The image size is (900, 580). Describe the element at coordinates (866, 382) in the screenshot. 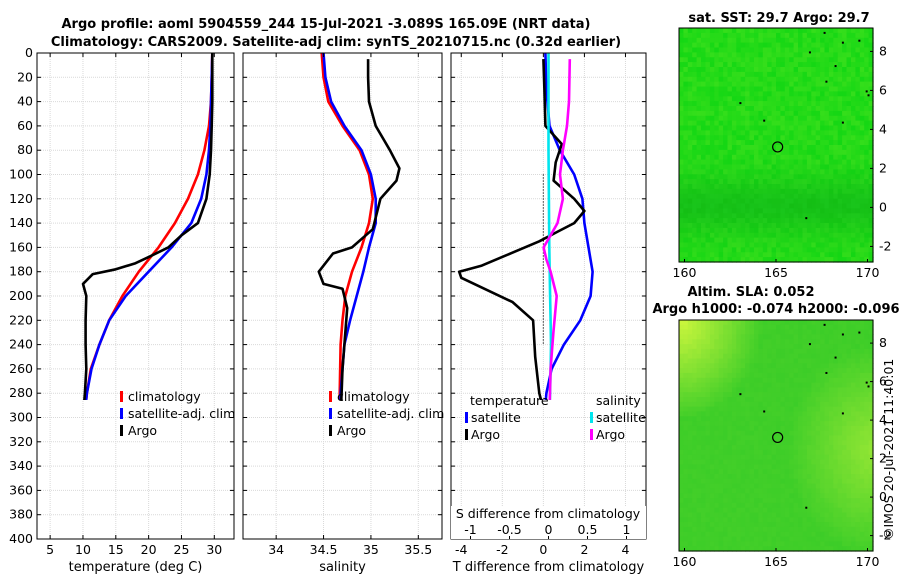

I see `land-speck` at that location.